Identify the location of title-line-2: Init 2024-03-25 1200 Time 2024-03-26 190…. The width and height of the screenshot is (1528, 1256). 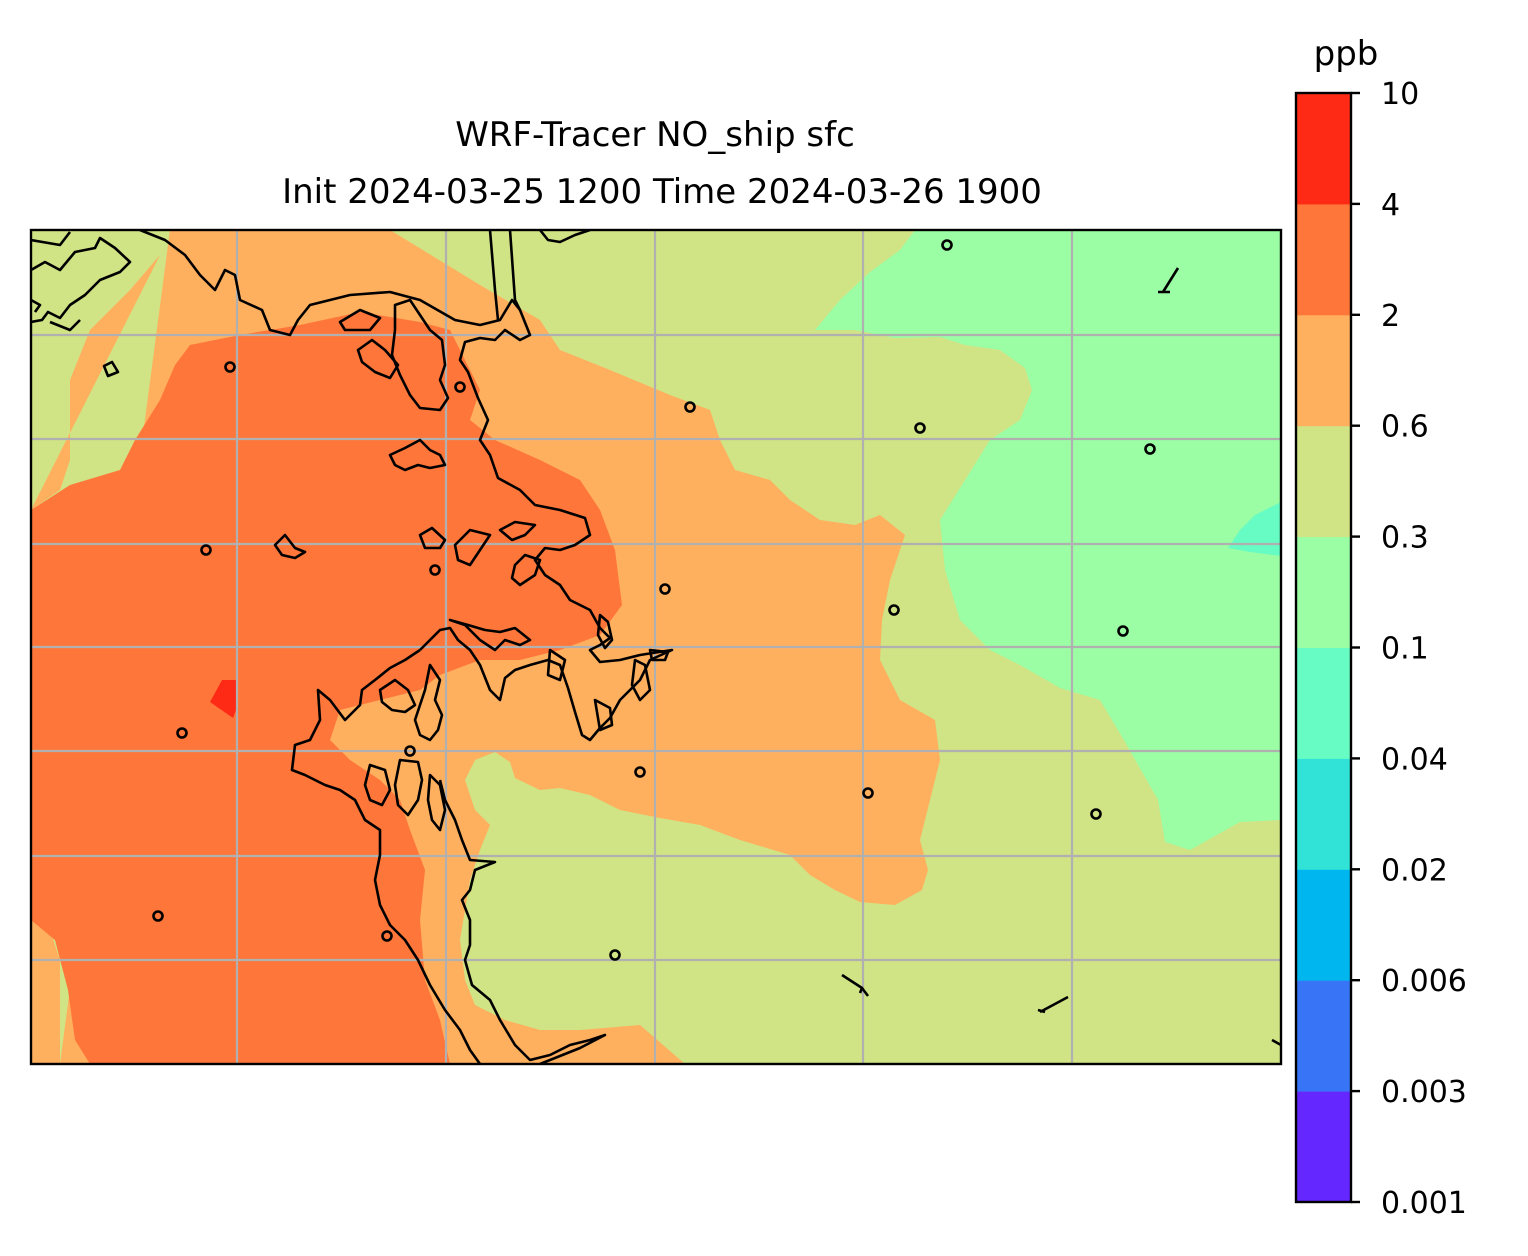
(662, 192).